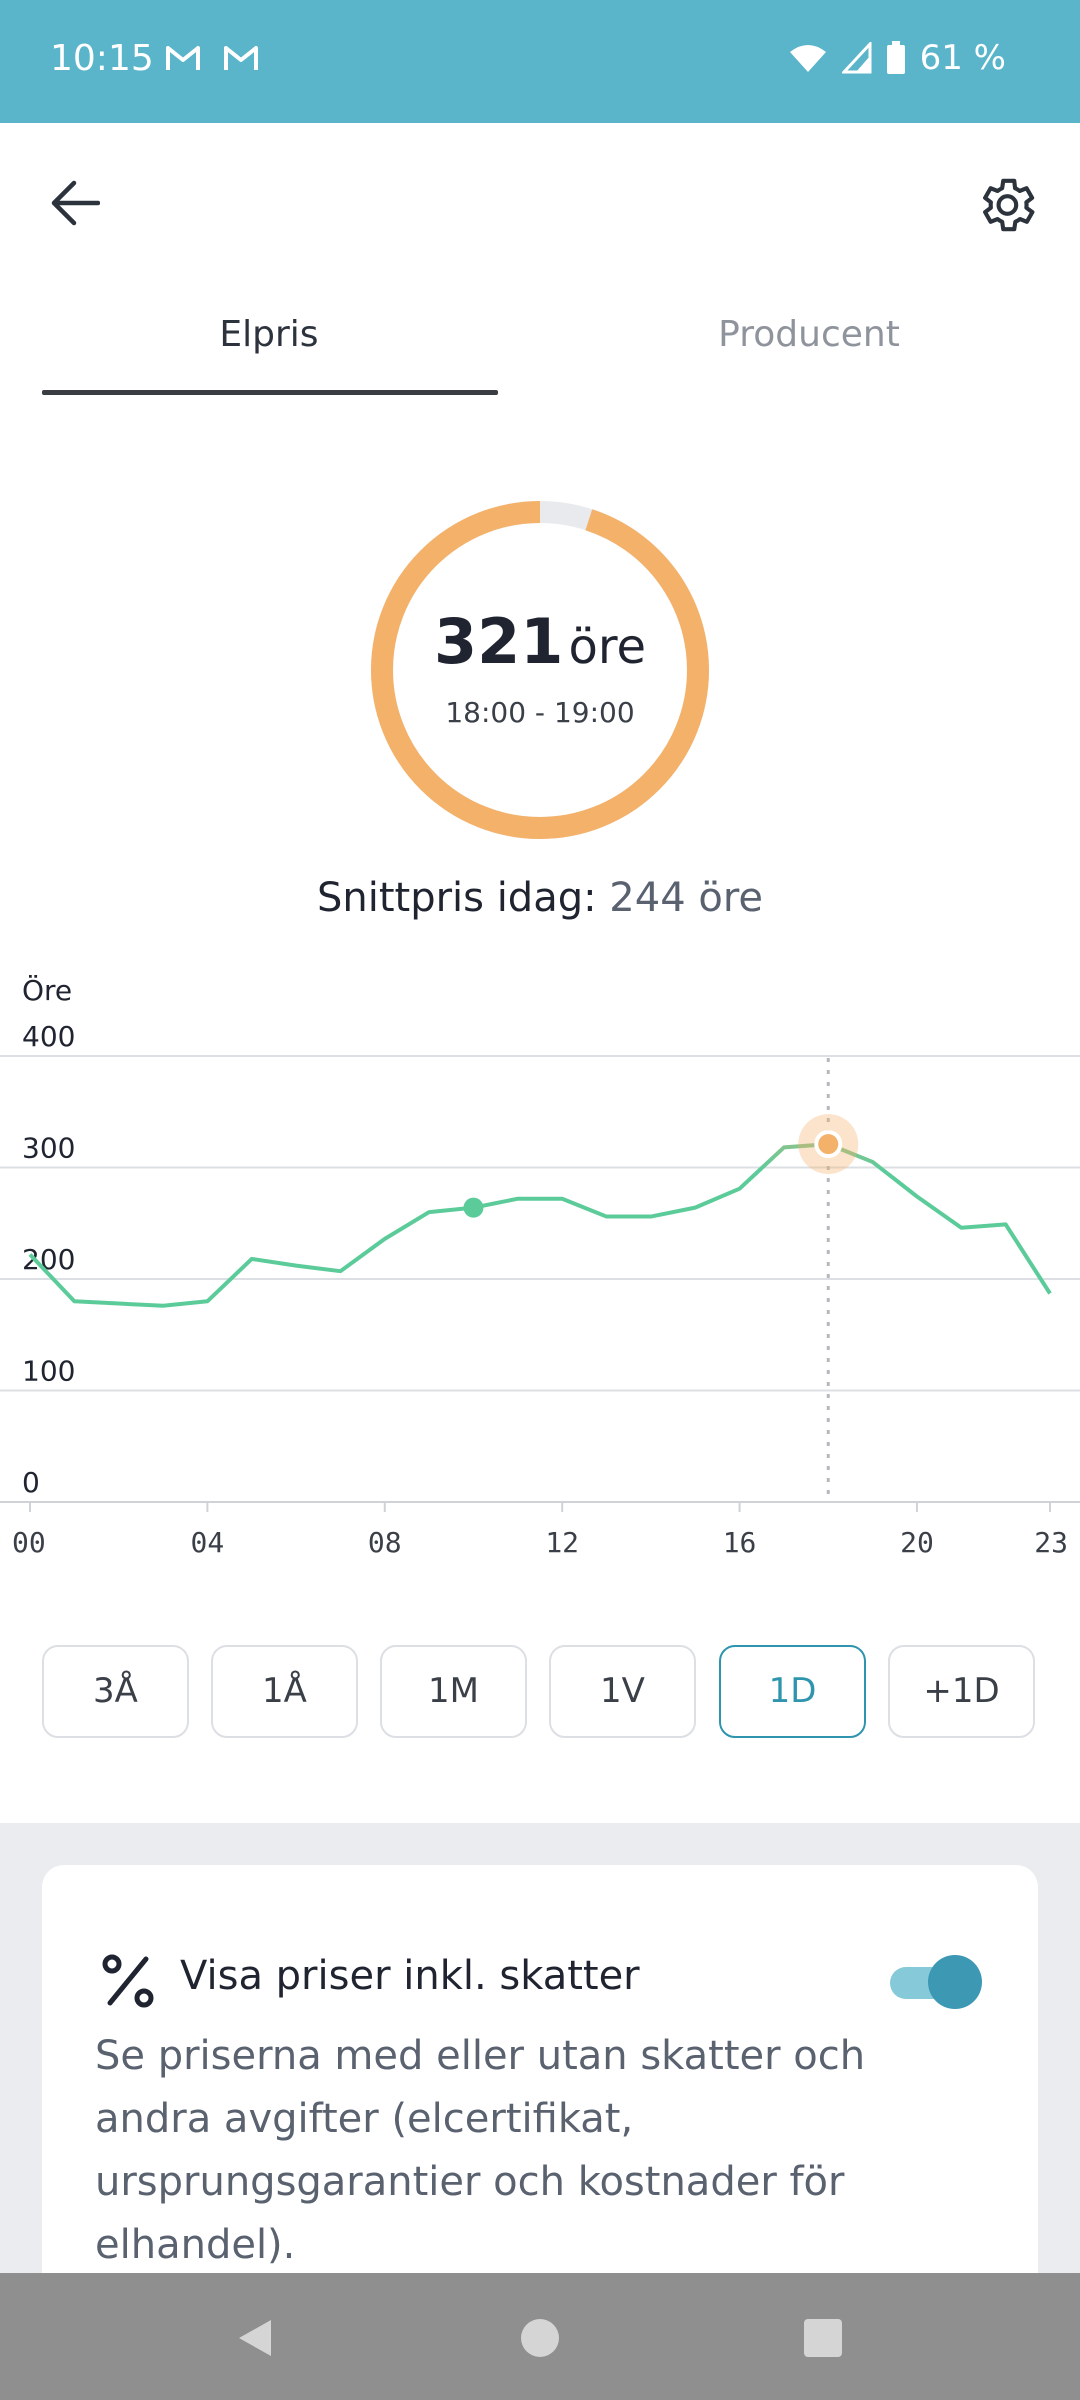 Image resolution: width=1080 pixels, height=2400 pixels. Describe the element at coordinates (955, 1982) in the screenshot. I see `toggle-knob` at that location.